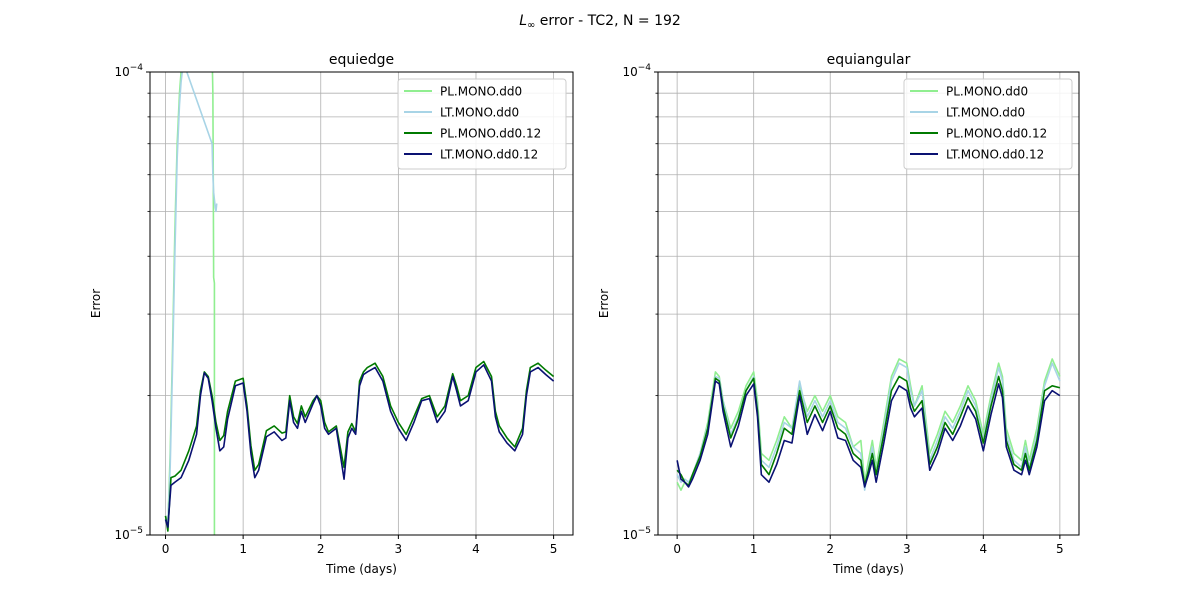 The height and width of the screenshot is (600, 1200). What do you see at coordinates (523, 21) in the screenshot?
I see `suptitle-l: L` at bounding box center [523, 21].